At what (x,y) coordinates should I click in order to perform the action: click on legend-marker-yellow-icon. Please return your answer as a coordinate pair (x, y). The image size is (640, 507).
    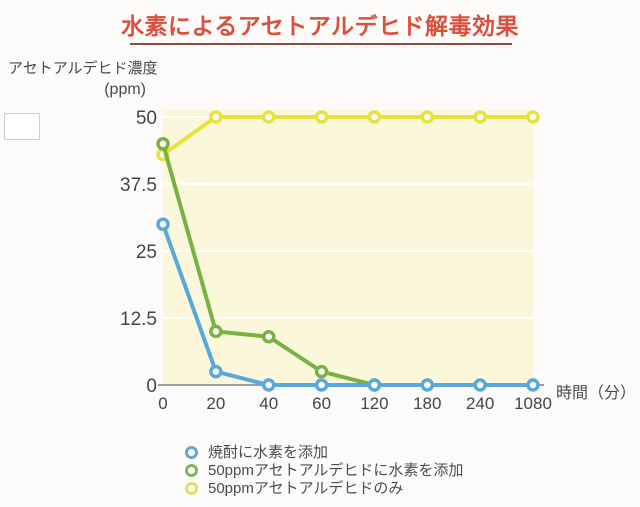
    Looking at the image, I should click on (191, 488).